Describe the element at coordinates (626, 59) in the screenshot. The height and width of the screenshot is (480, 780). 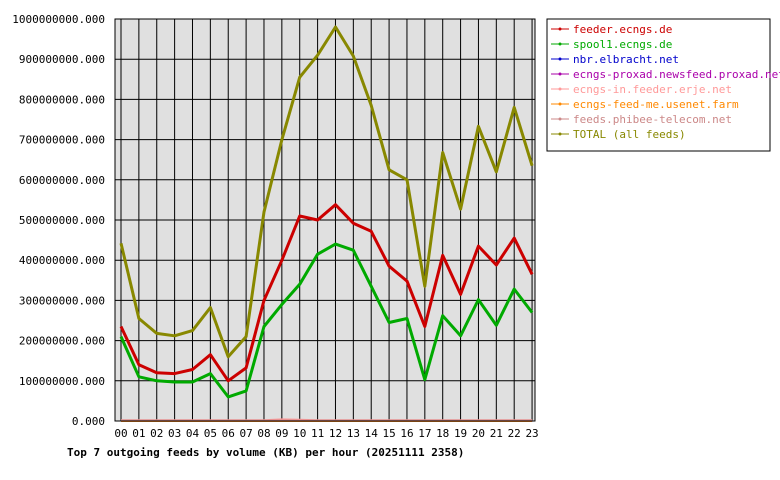
I see `legend-item: nbr.elbracht.net` at that location.